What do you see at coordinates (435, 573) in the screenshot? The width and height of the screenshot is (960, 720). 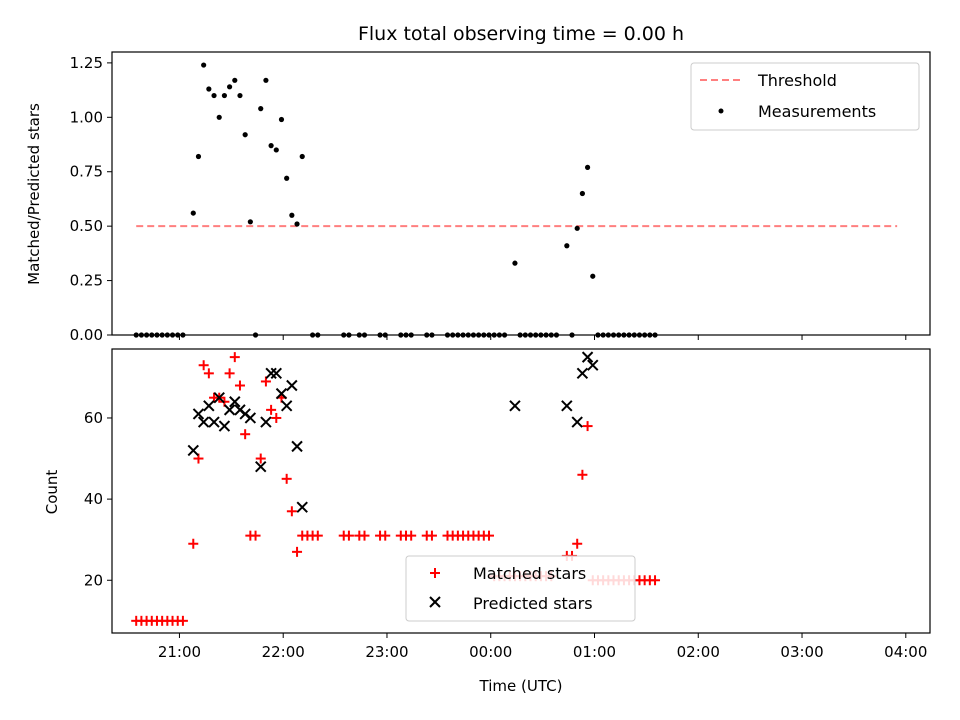 I see `legend-matched-swatch` at bounding box center [435, 573].